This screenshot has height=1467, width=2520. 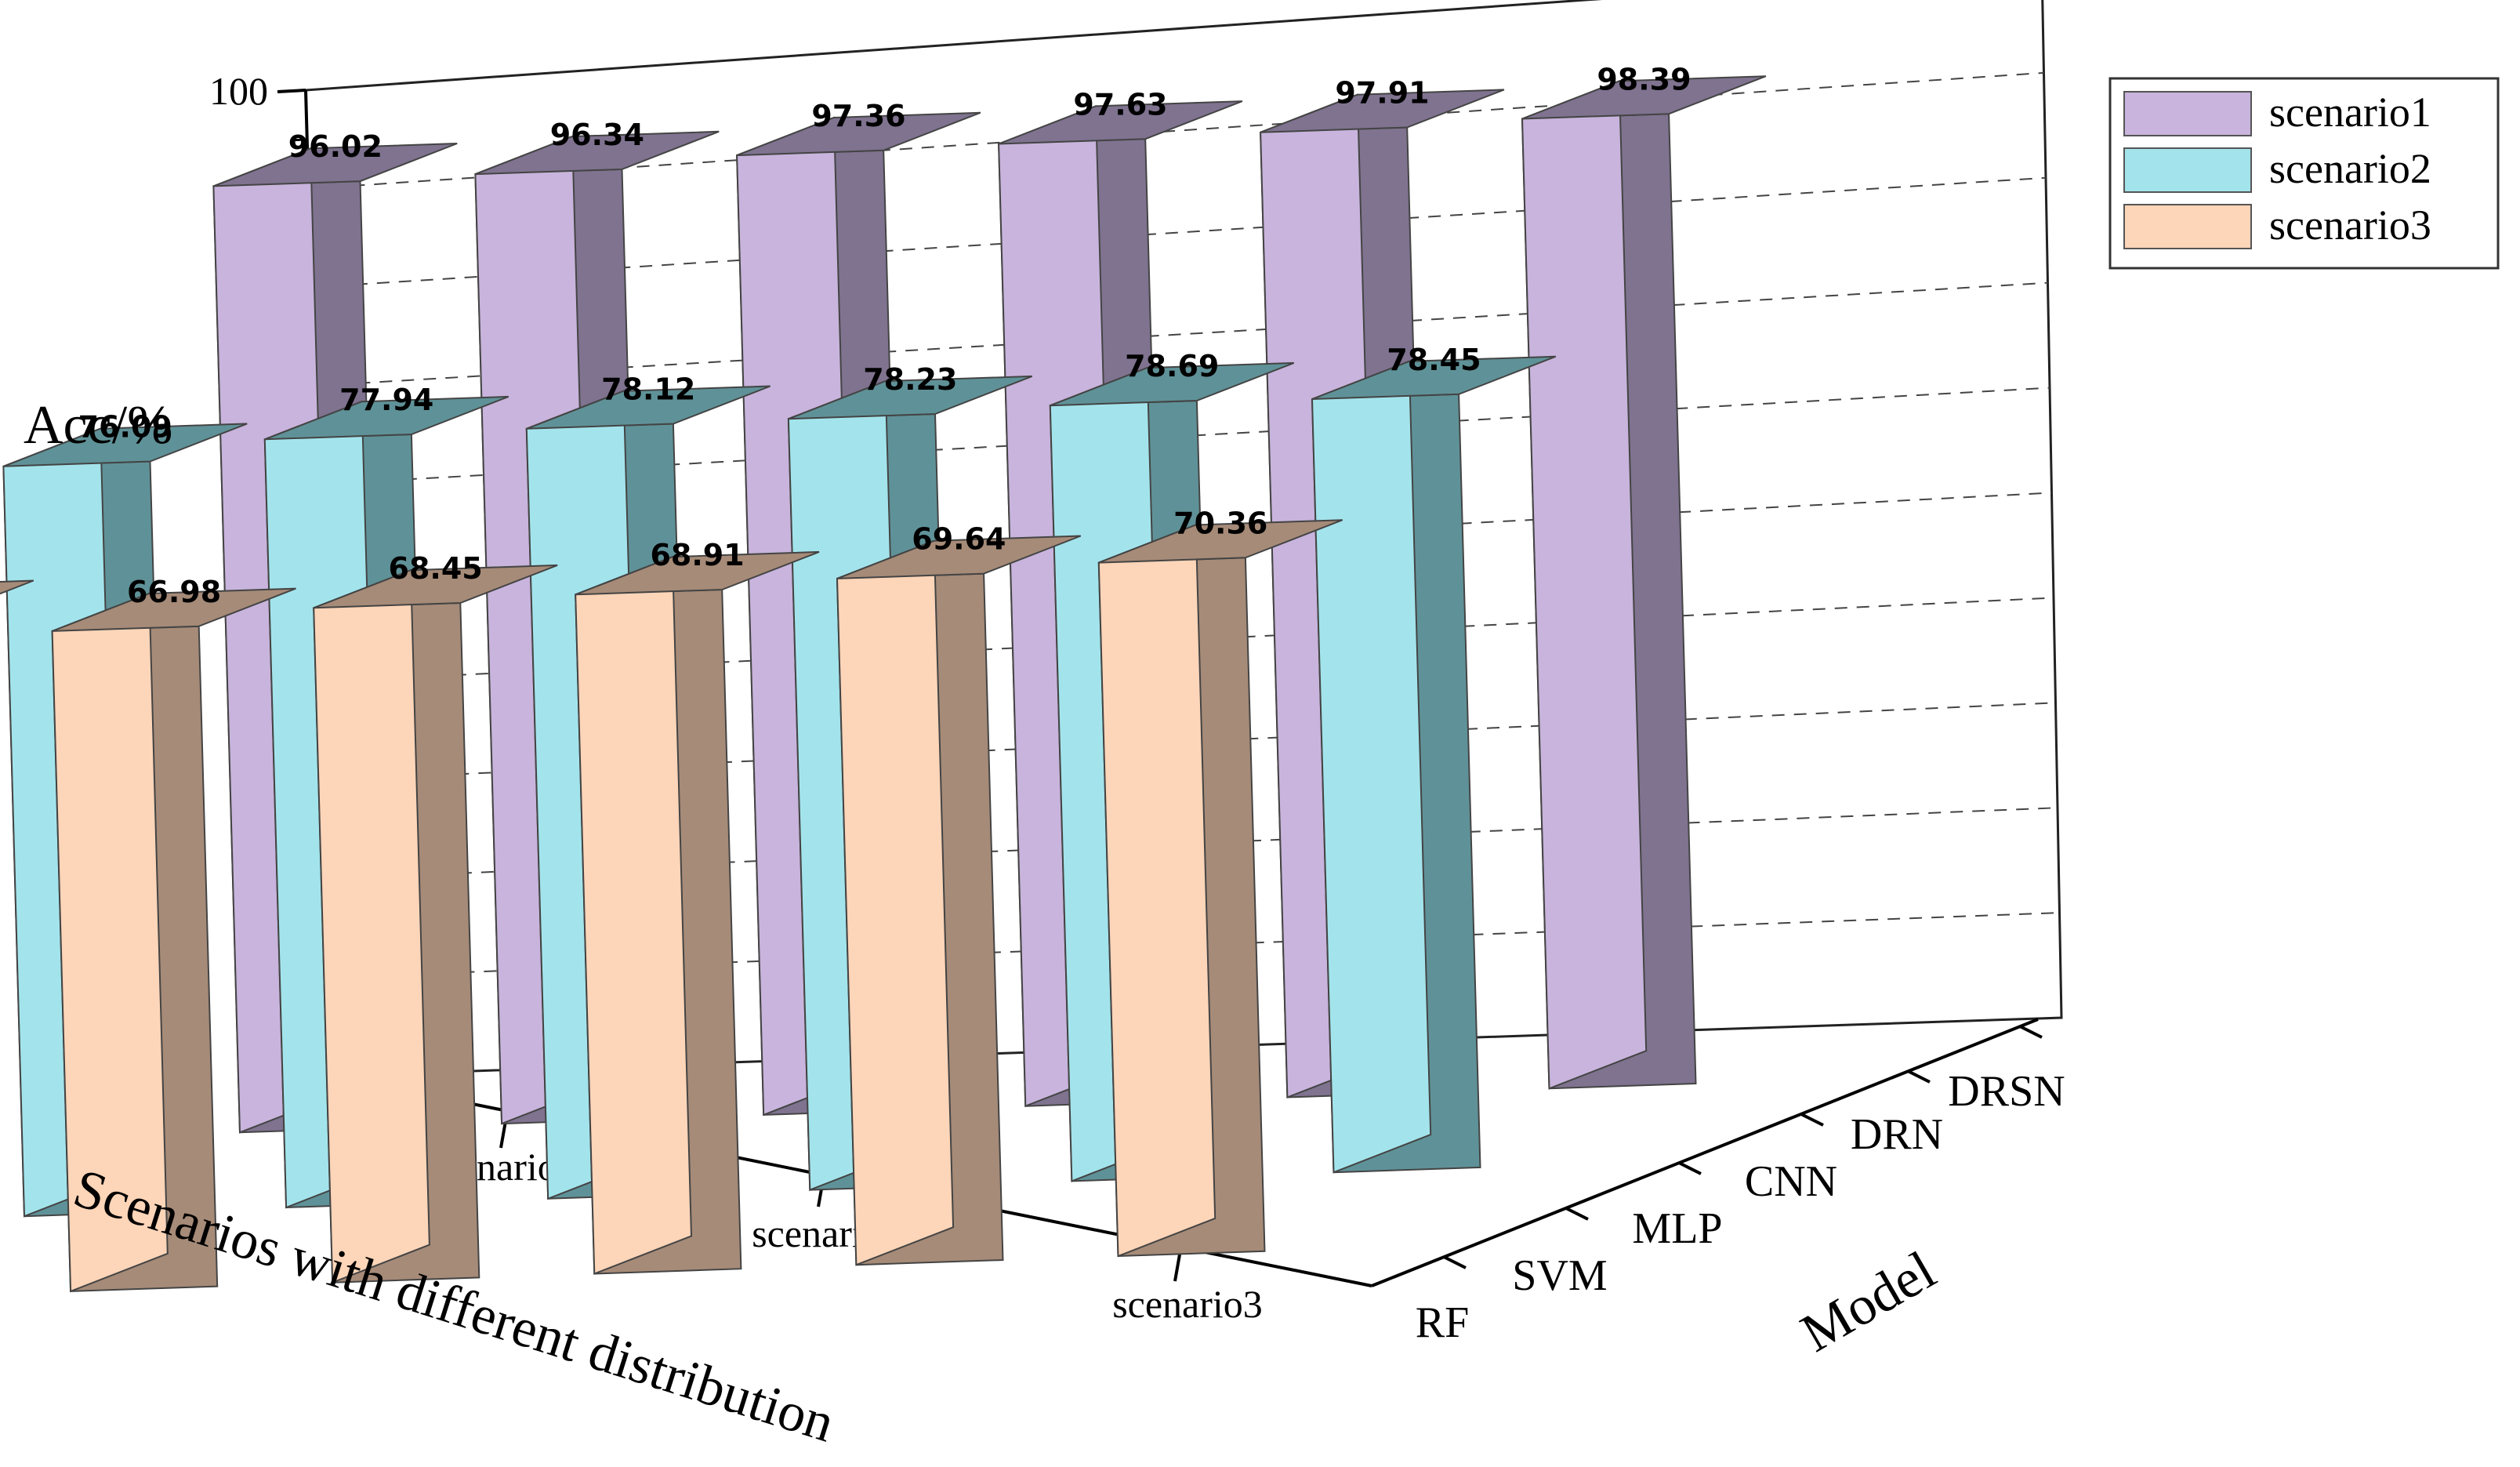 What do you see at coordinates (959, 539) in the screenshot?
I see `value-label: 69.64` at bounding box center [959, 539].